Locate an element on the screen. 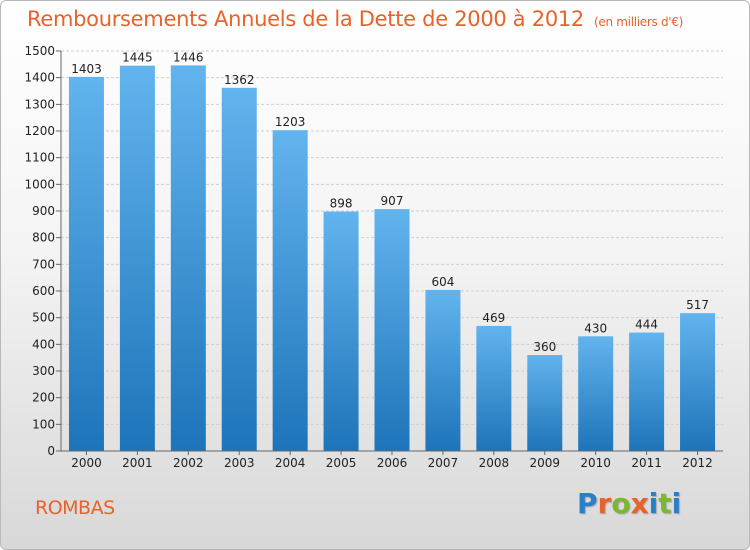 Image resolution: width=750 pixels, height=550 pixels. y-tick-label: 700 is located at coordinates (43, 264).